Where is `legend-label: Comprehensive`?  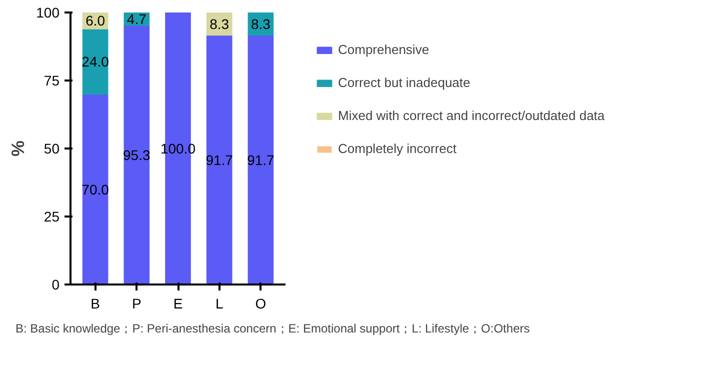 legend-label: Comprehensive is located at coordinates (384, 49).